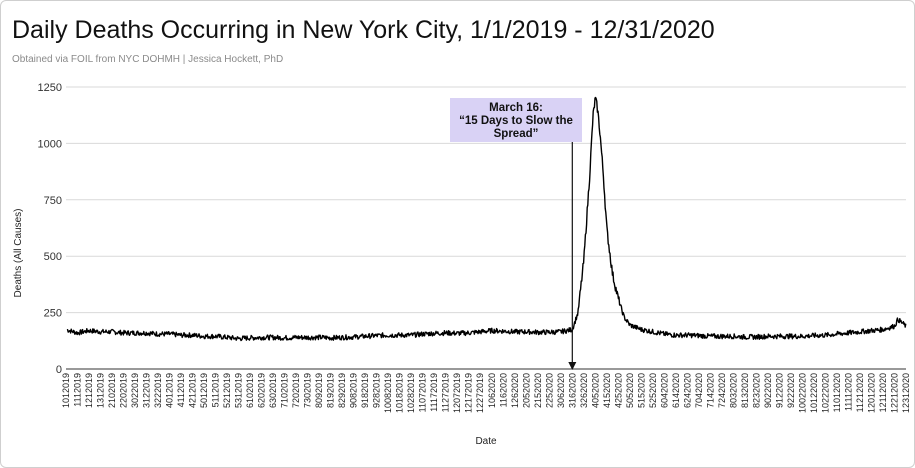 The image size is (915, 468). I want to click on x-tick-label: 3162020, so click(572, 390).